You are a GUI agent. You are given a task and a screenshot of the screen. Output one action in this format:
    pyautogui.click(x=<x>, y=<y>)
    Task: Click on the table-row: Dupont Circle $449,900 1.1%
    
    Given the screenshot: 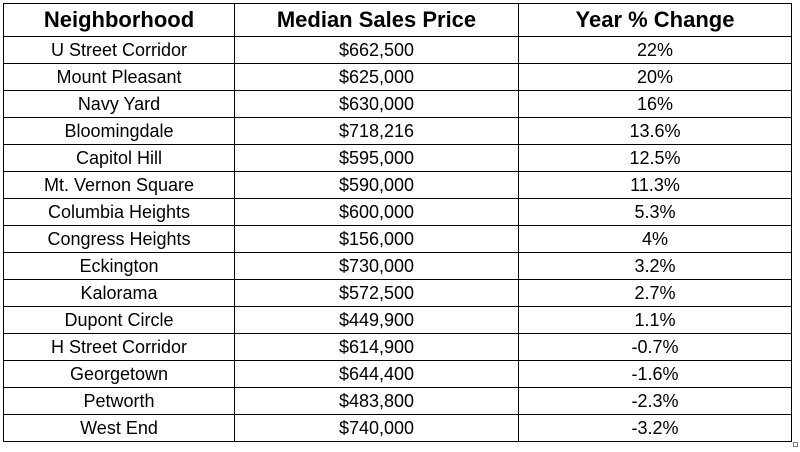 What is the action you would take?
    pyautogui.click(x=397, y=320)
    